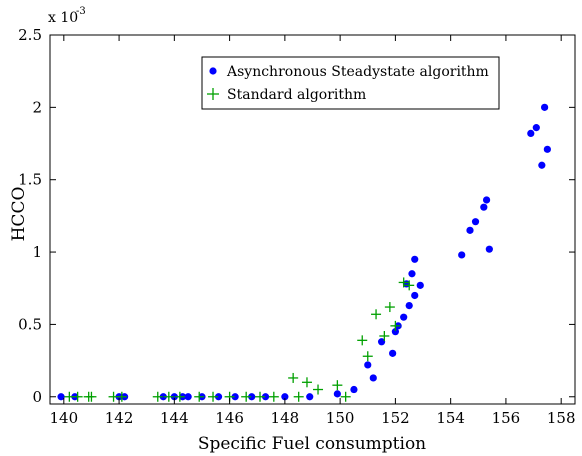 This screenshot has width=582, height=456. I want to click on x-tick-label: 140, so click(63, 418).